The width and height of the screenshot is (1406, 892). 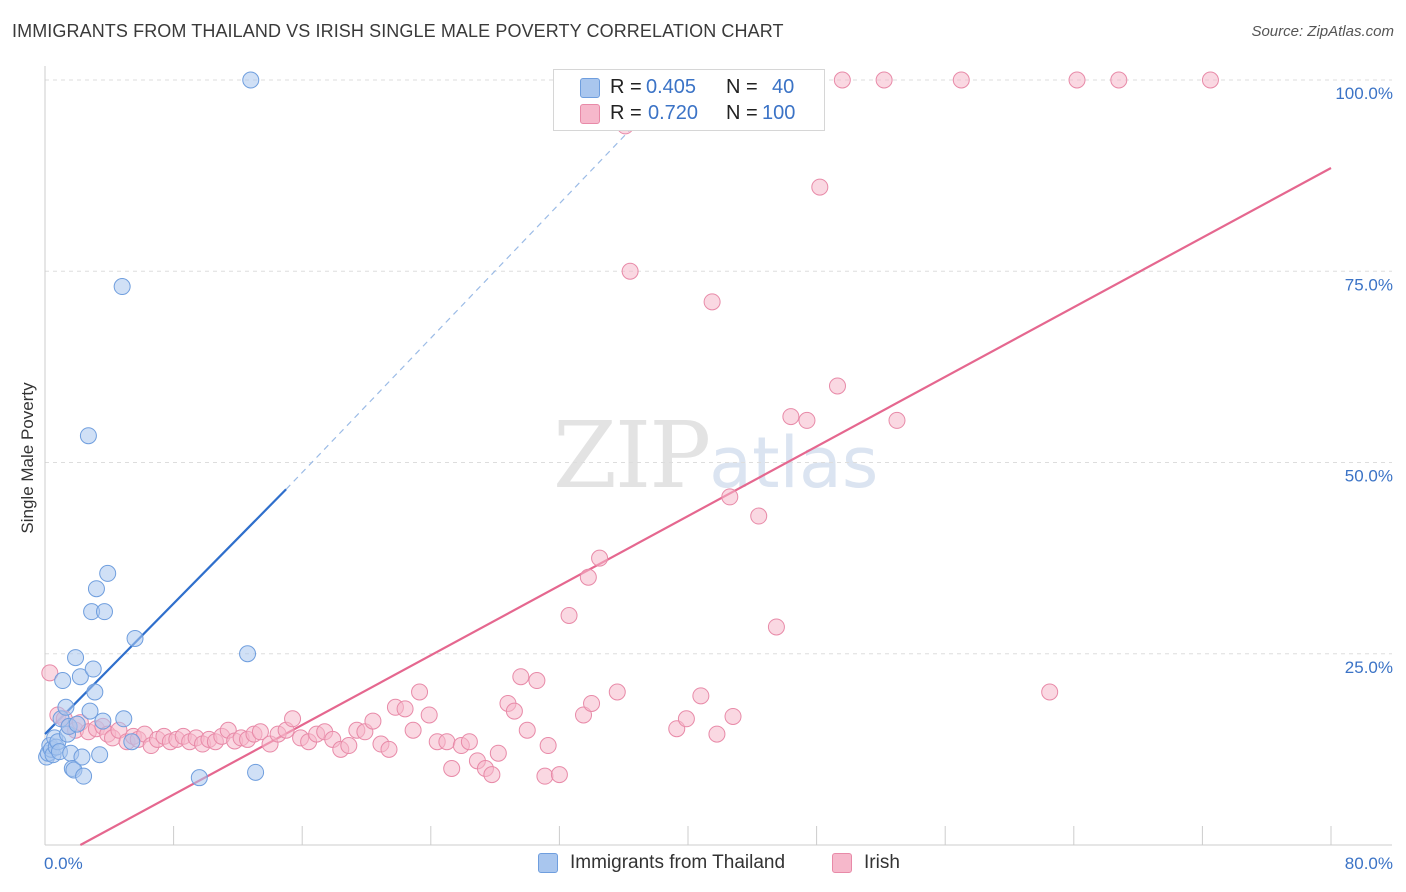 I want to click on legend-label-irish: Irish, so click(x=882, y=862).